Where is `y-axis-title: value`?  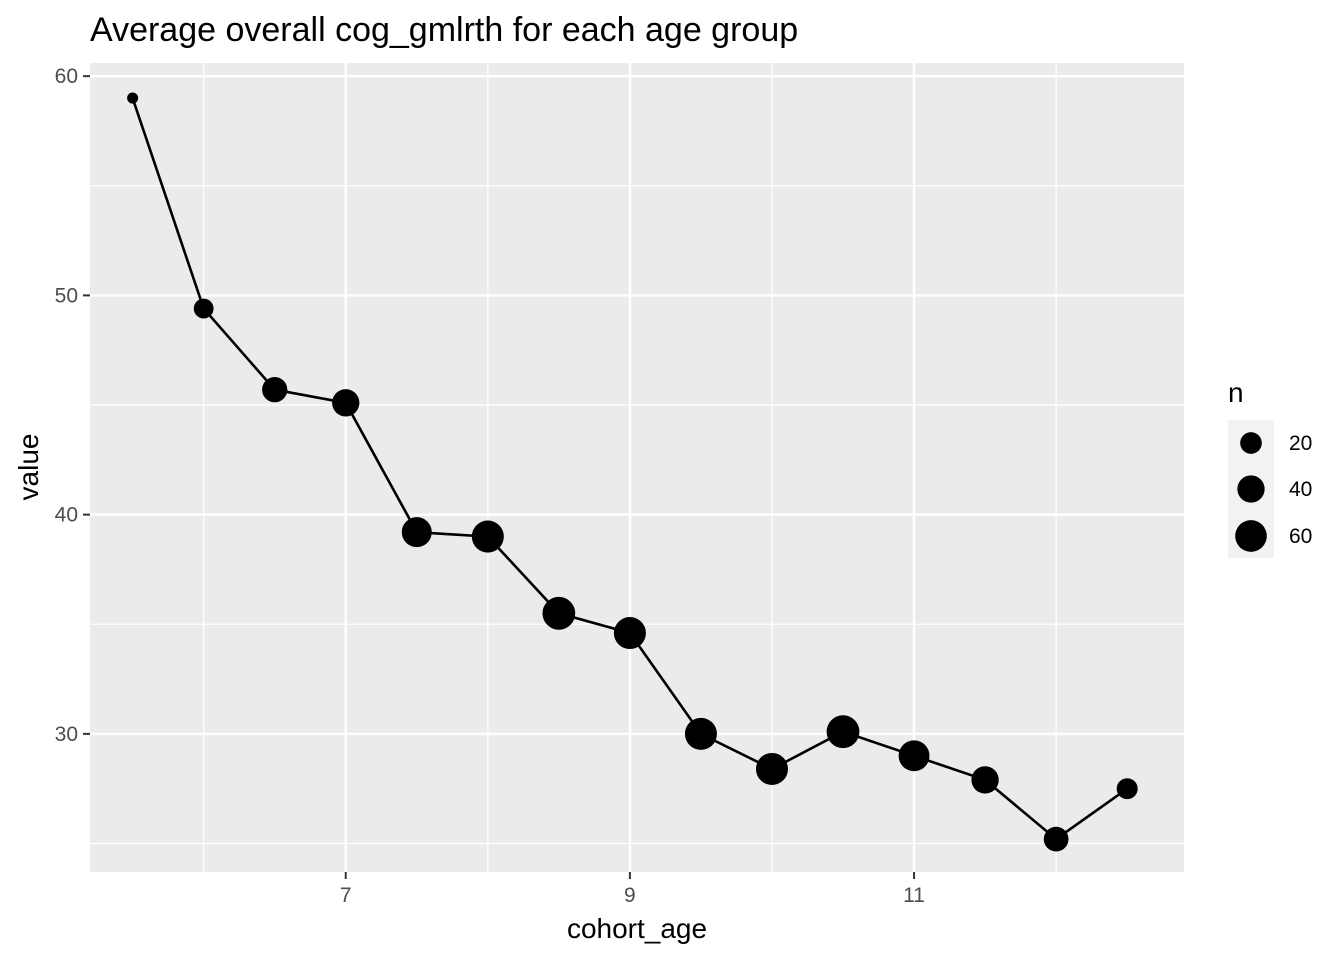
y-axis-title: value is located at coordinates (28, 467).